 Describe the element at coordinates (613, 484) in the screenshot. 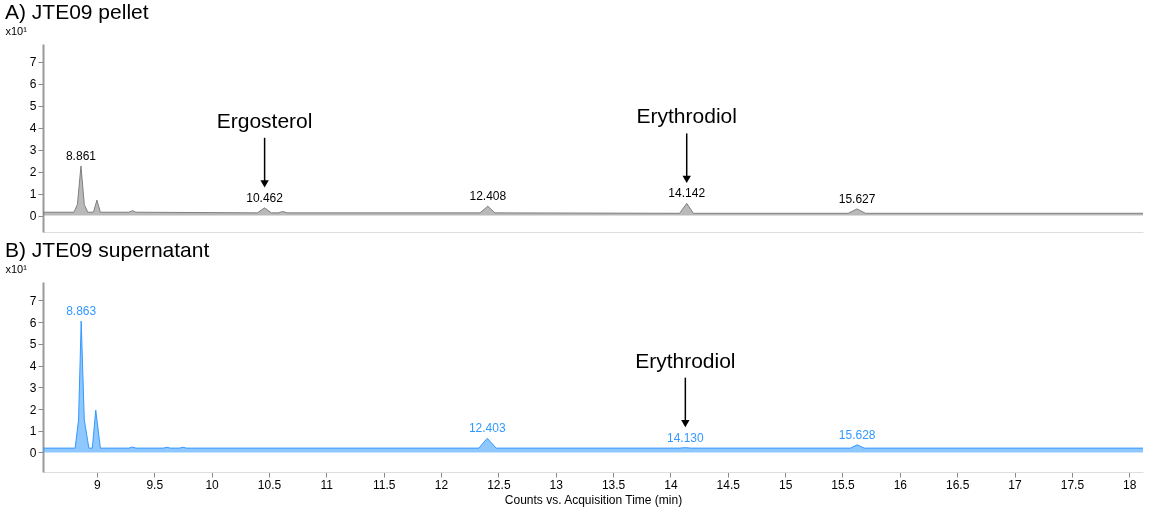

I see `x-tick-label: 13.5` at that location.